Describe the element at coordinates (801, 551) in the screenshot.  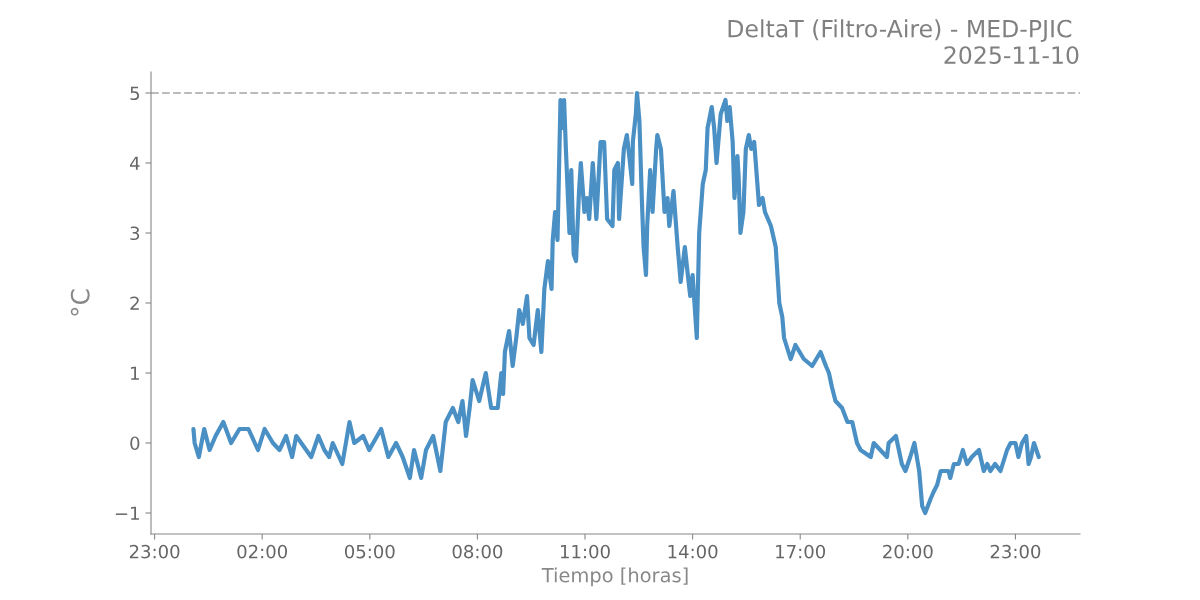
I see `x-tick-label: 17:00` at that location.